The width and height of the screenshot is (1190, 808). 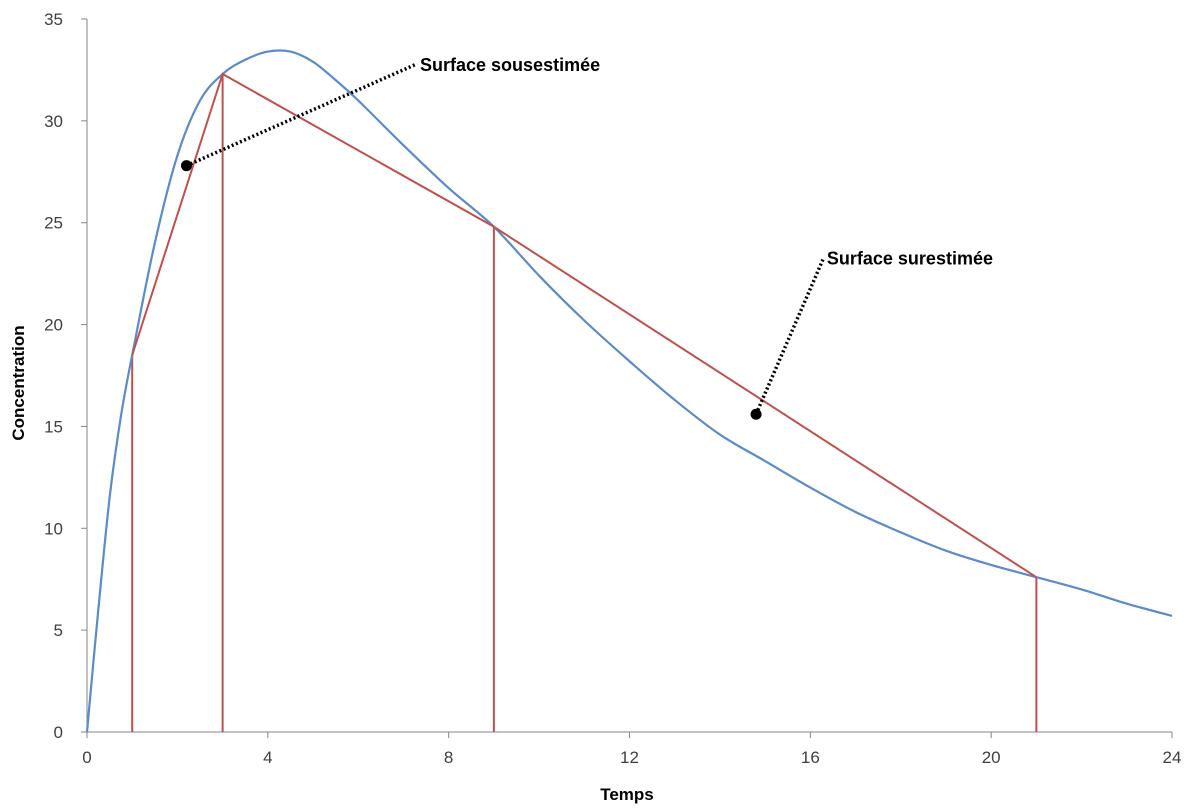 What do you see at coordinates (810, 757) in the screenshot?
I see `x-tick-label: 16` at bounding box center [810, 757].